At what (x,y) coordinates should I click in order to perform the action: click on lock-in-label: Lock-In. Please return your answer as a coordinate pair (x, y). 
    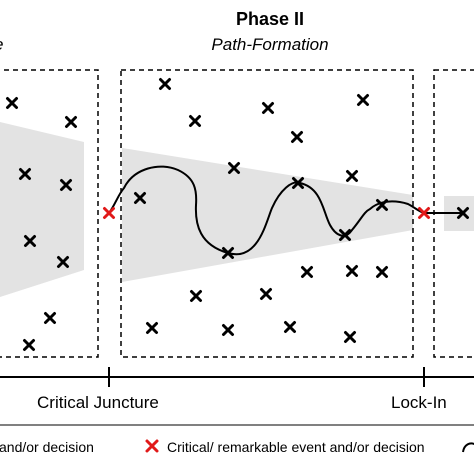
    Looking at the image, I should click on (419, 402).